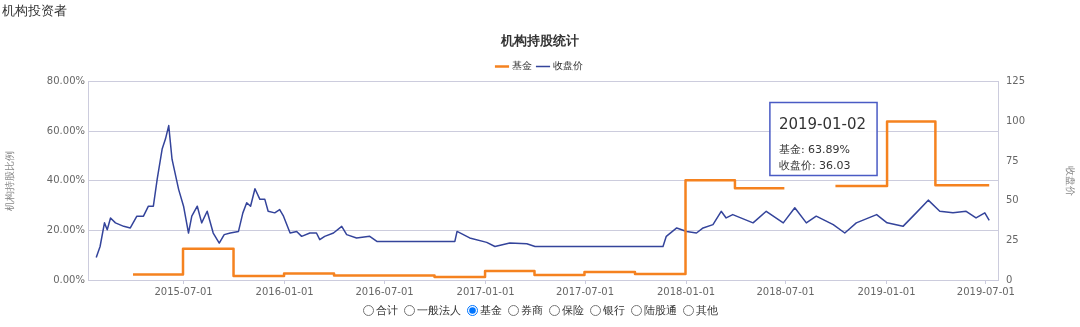 The width and height of the screenshot is (1080, 327). Describe the element at coordinates (384, 291) in the screenshot. I see `x-tick-label: 2016-07-01` at that location.